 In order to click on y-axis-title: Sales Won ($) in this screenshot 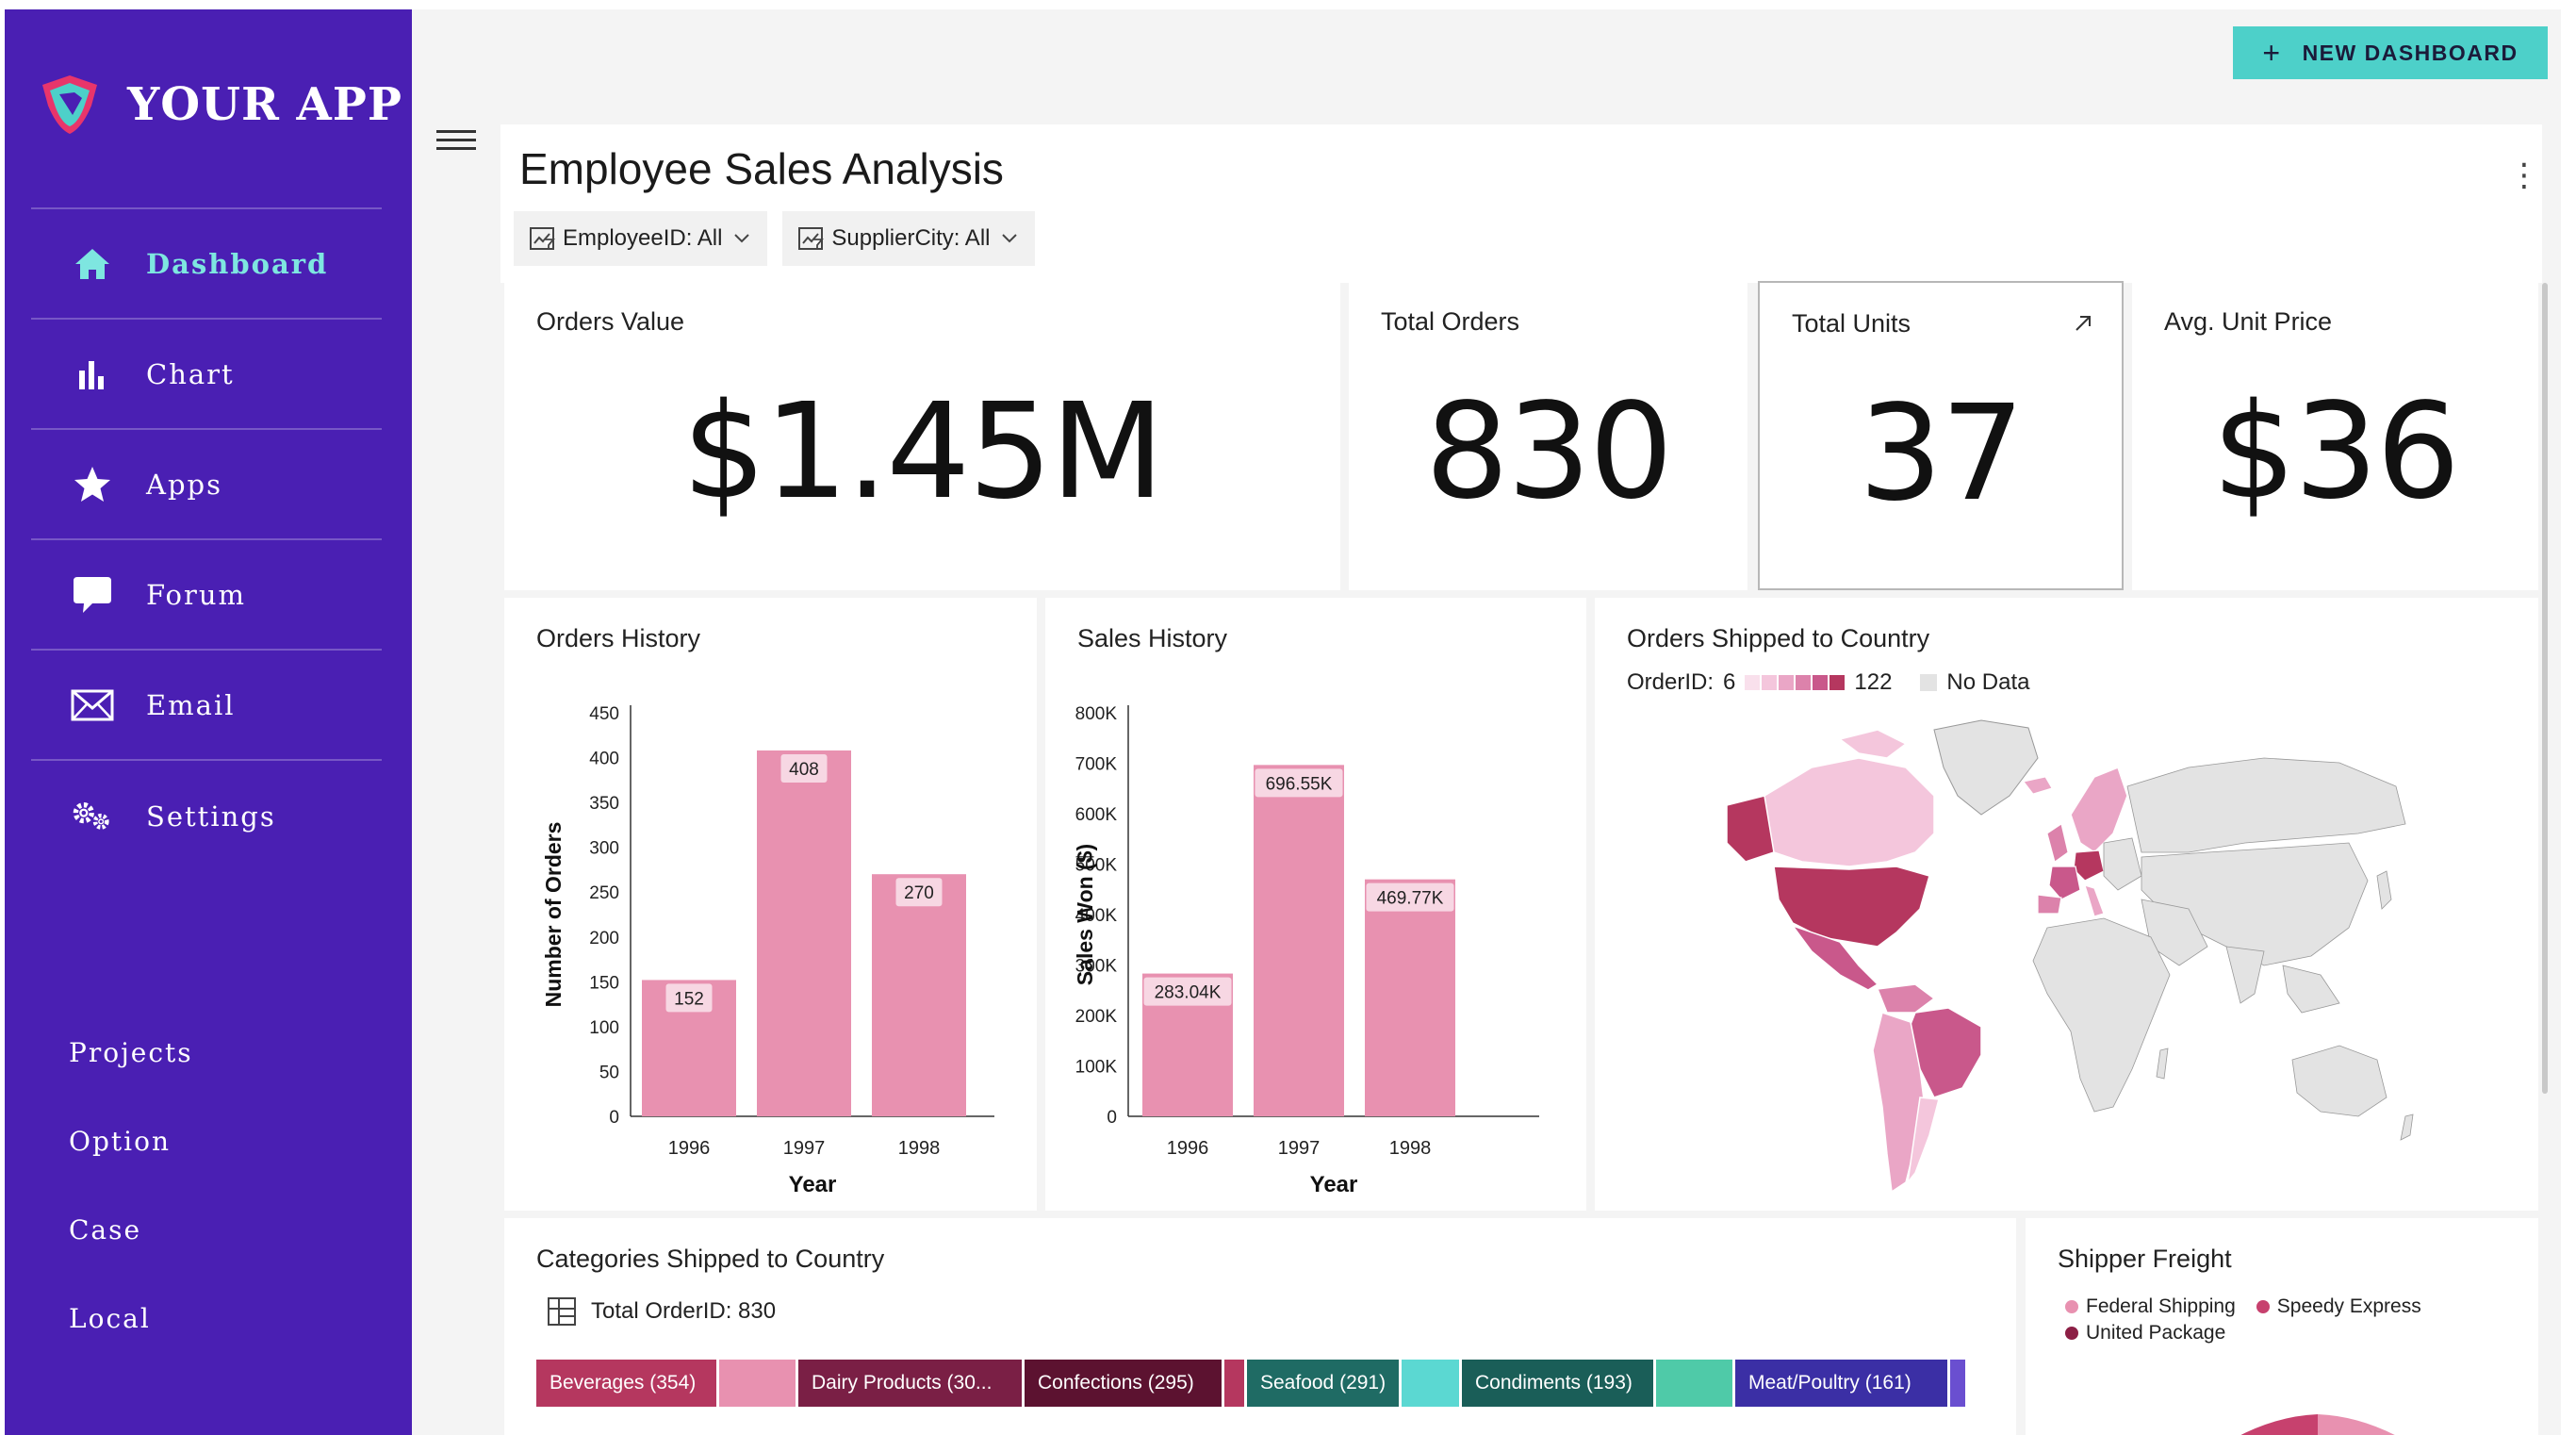, I will do `click(1085, 914)`.